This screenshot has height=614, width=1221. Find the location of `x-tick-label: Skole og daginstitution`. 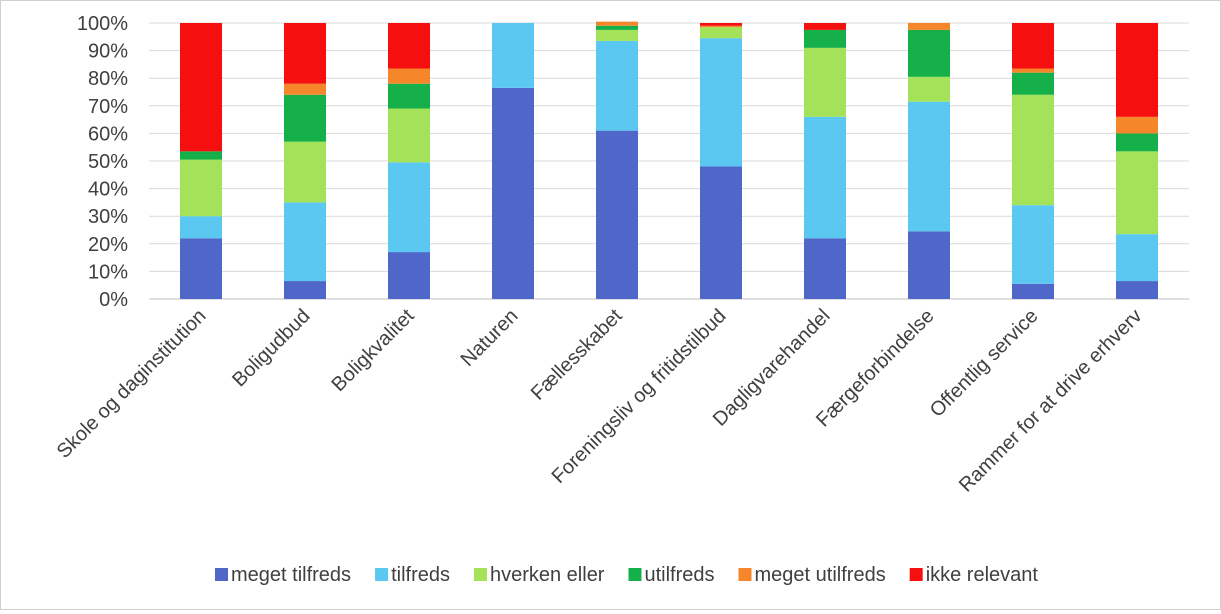

x-tick-label: Skole og daginstitution is located at coordinates (132, 384).